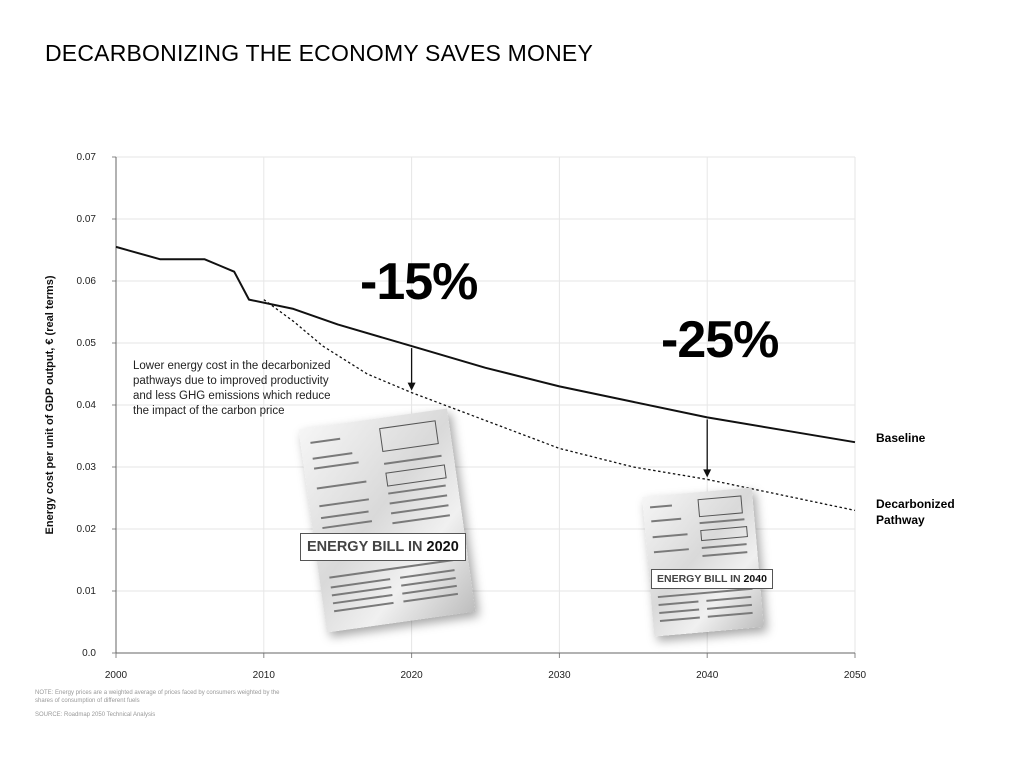  What do you see at coordinates (89, 653) in the screenshot?
I see `y-tick-label: 0.0` at bounding box center [89, 653].